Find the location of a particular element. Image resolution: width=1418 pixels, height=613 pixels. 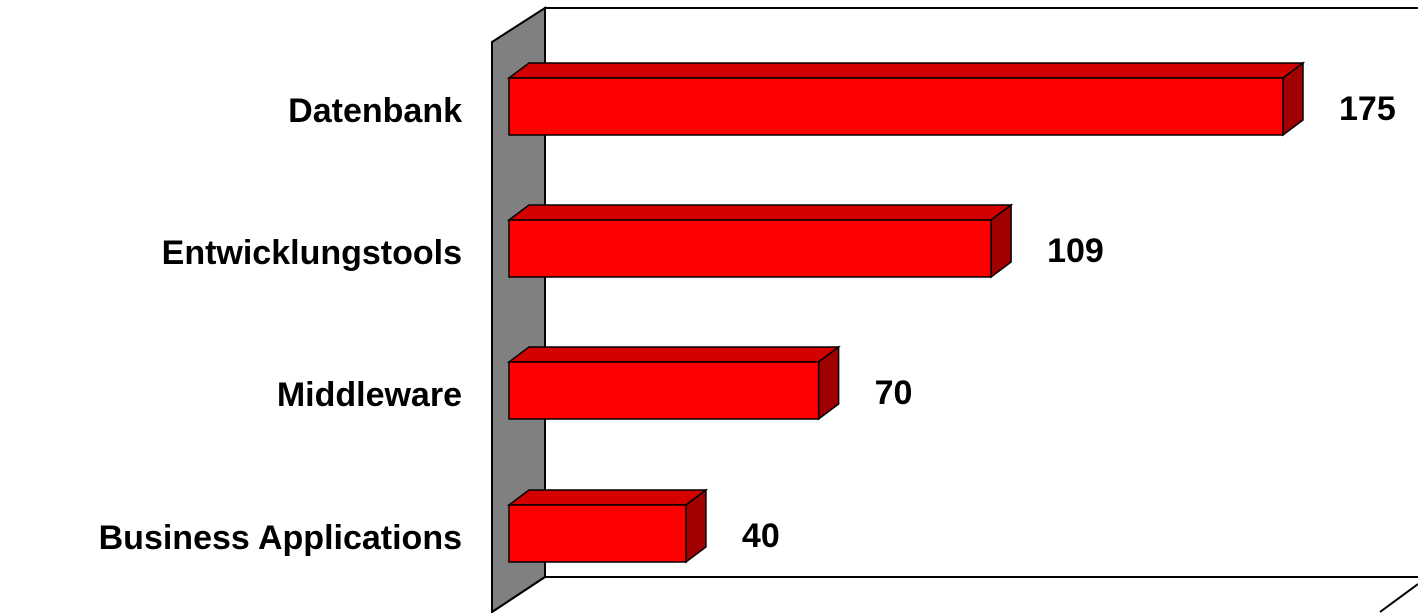

value-label-business-applications: 40 is located at coordinates (761, 536).